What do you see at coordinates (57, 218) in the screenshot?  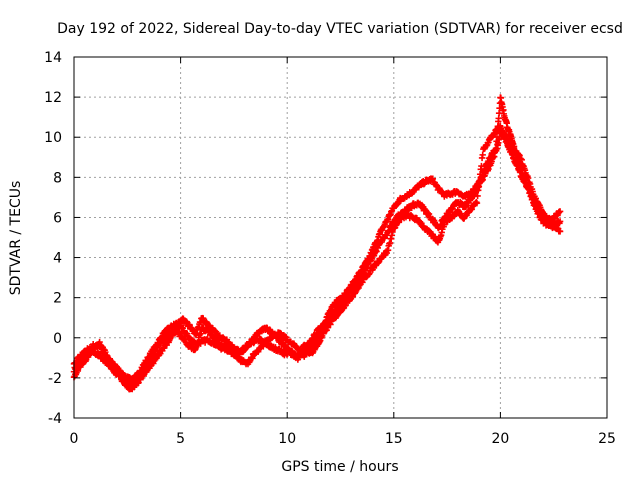 I see `y-tick-label: 6` at bounding box center [57, 218].